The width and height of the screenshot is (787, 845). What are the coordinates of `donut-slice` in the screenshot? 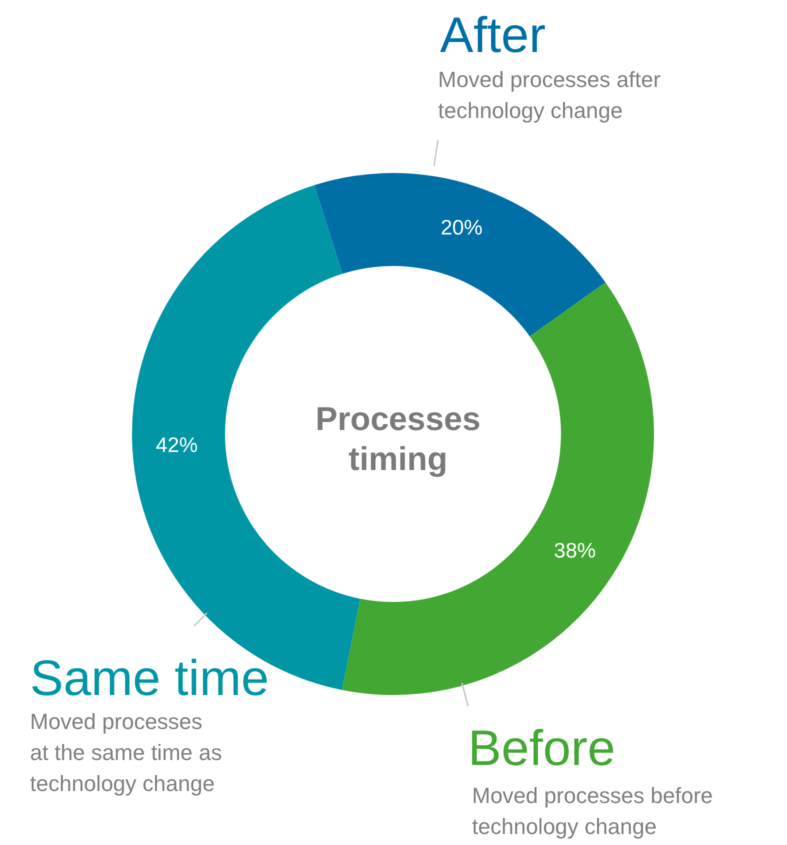 It's located at (460, 254).